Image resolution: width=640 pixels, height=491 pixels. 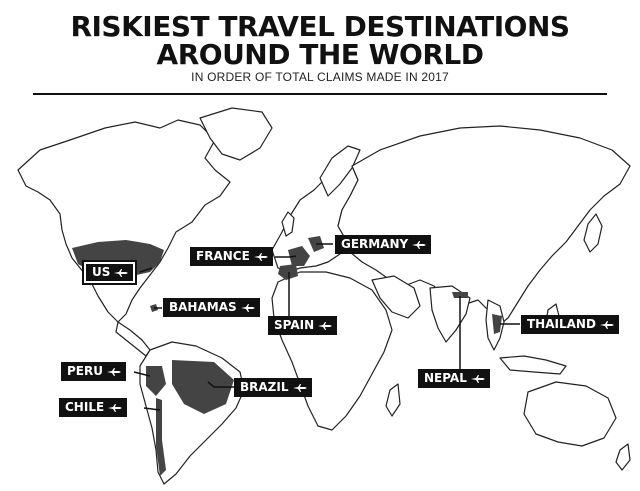 I want to click on label-spain-text: SPAIN, so click(x=294, y=325).